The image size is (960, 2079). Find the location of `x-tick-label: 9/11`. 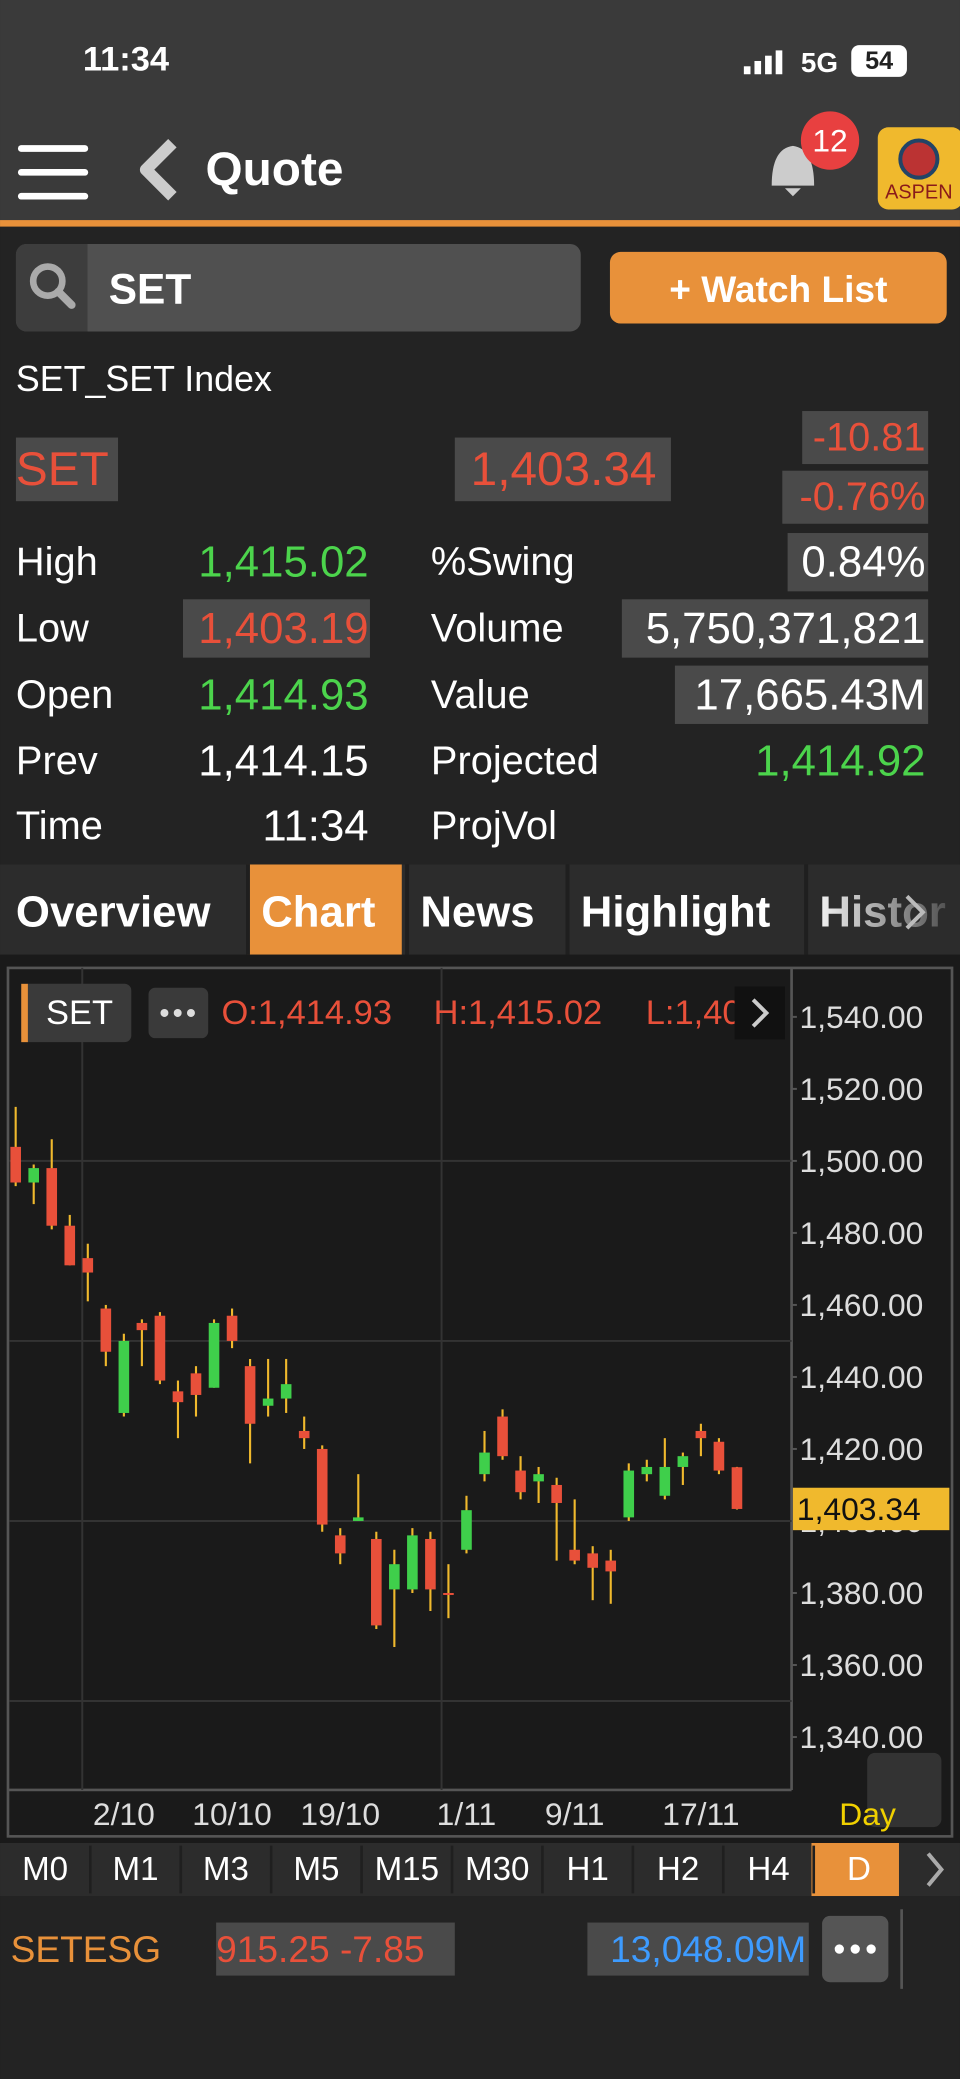

x-tick-label: 9/11 is located at coordinates (575, 1814).